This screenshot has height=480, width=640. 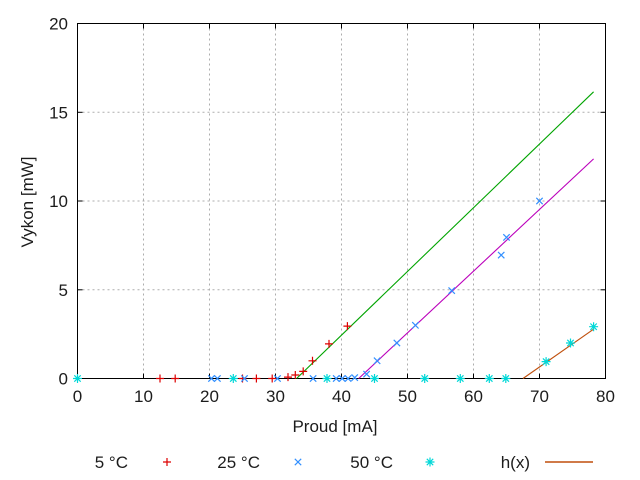 I want to click on x-axis-label: Proud [mA], so click(x=334, y=426).